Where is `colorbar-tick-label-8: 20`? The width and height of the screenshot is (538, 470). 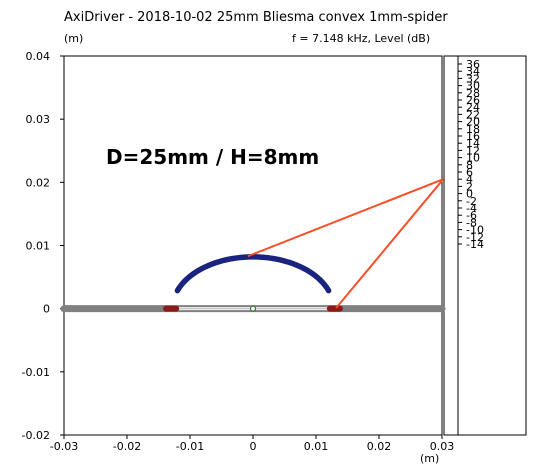
colorbar-tick-label-8: 20 is located at coordinates (473, 122).